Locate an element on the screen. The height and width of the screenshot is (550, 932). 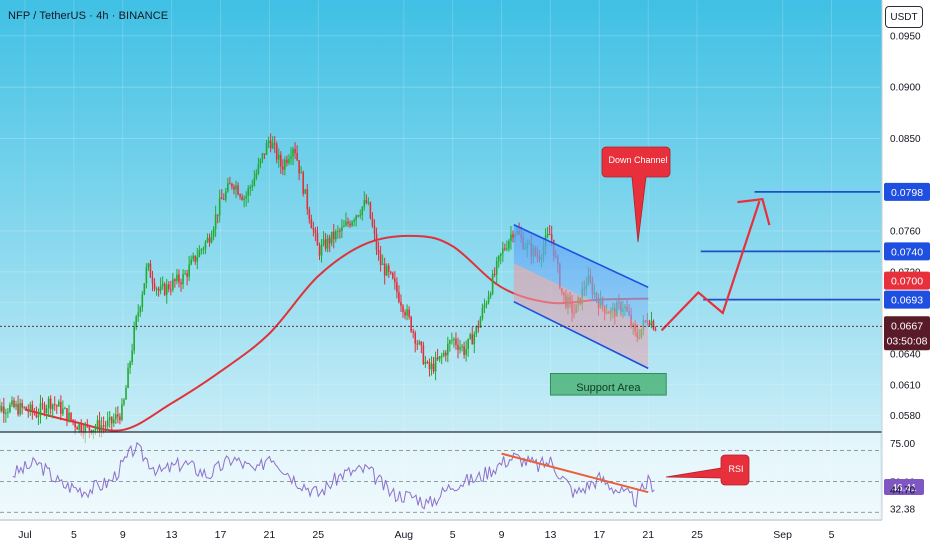
annotations: Down Channel Support Area is located at coordinates (623, 270).